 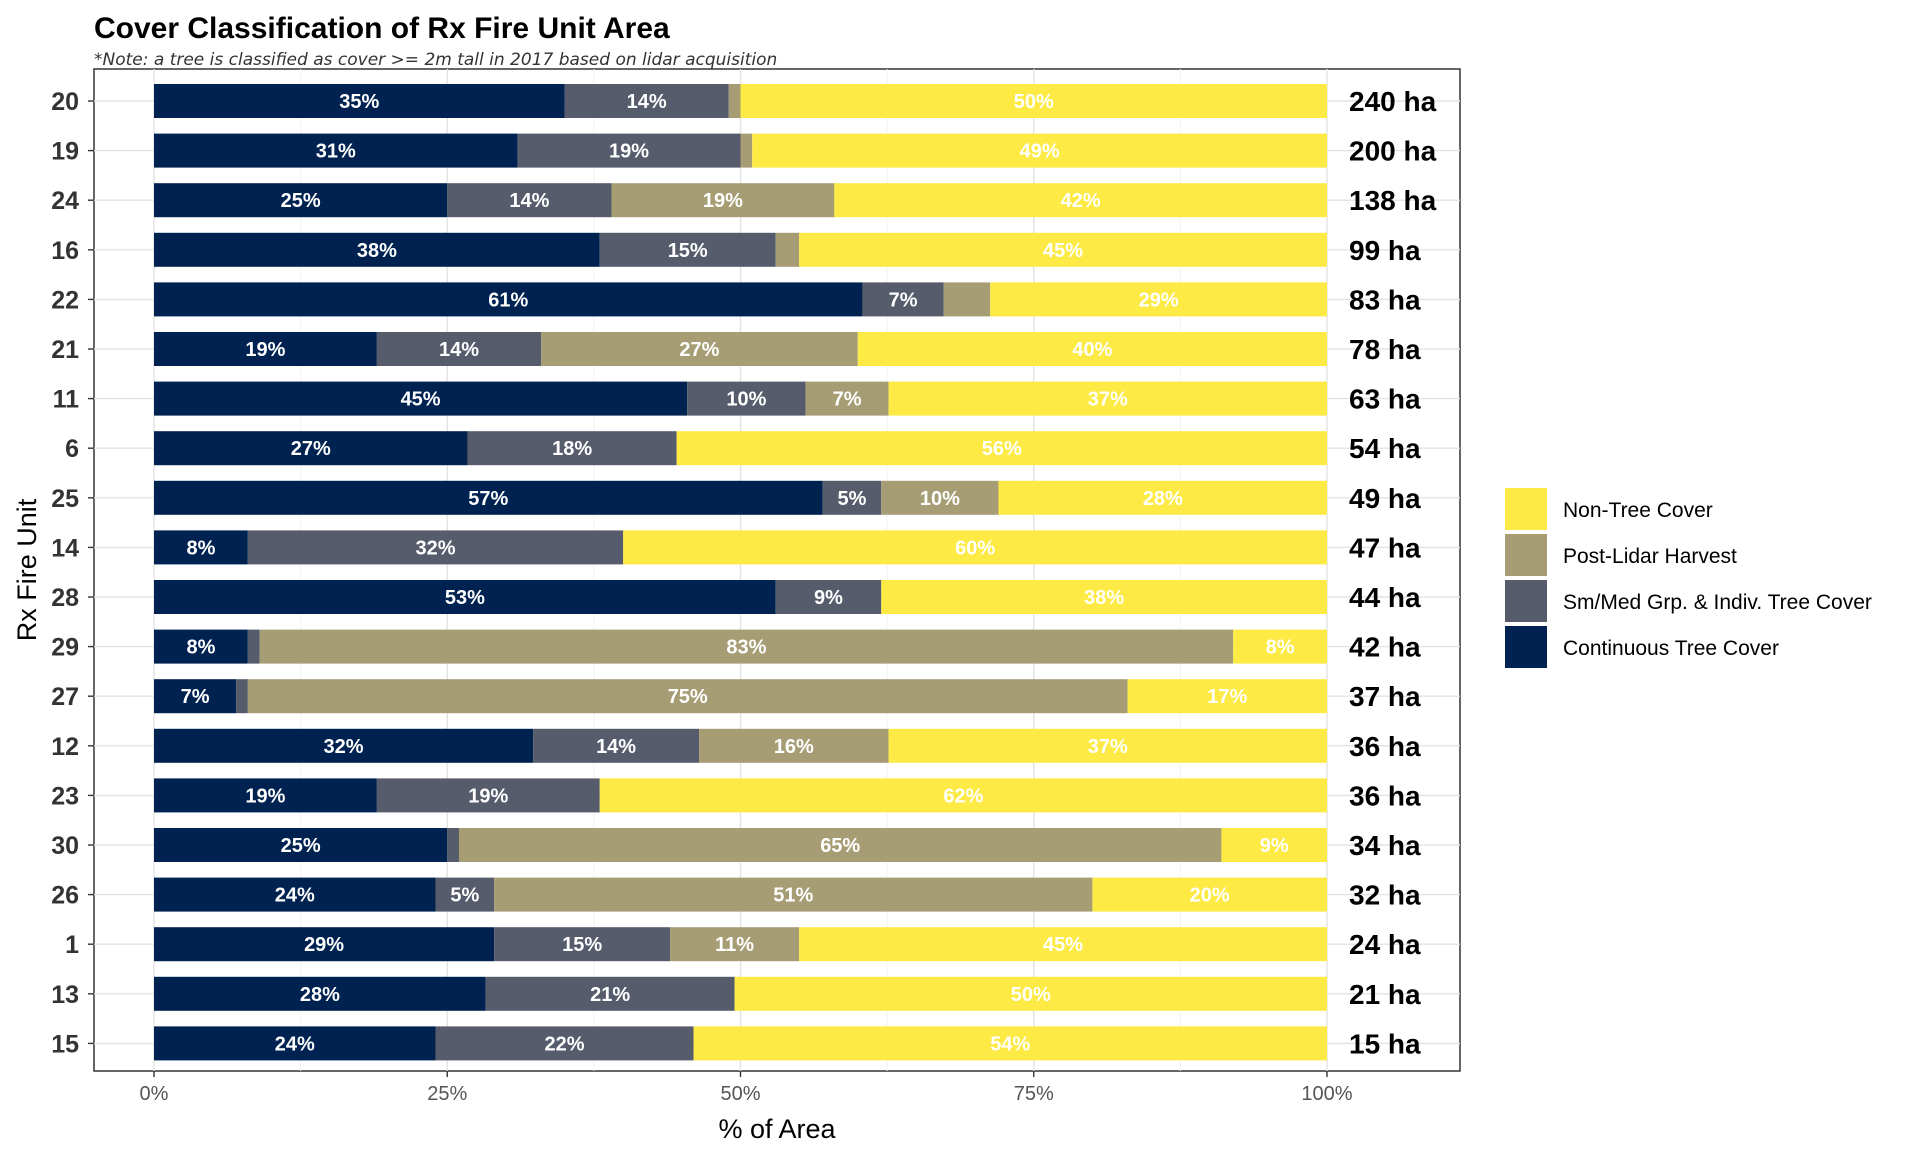 I want to click on area-label: 78 ha, so click(x=1385, y=349).